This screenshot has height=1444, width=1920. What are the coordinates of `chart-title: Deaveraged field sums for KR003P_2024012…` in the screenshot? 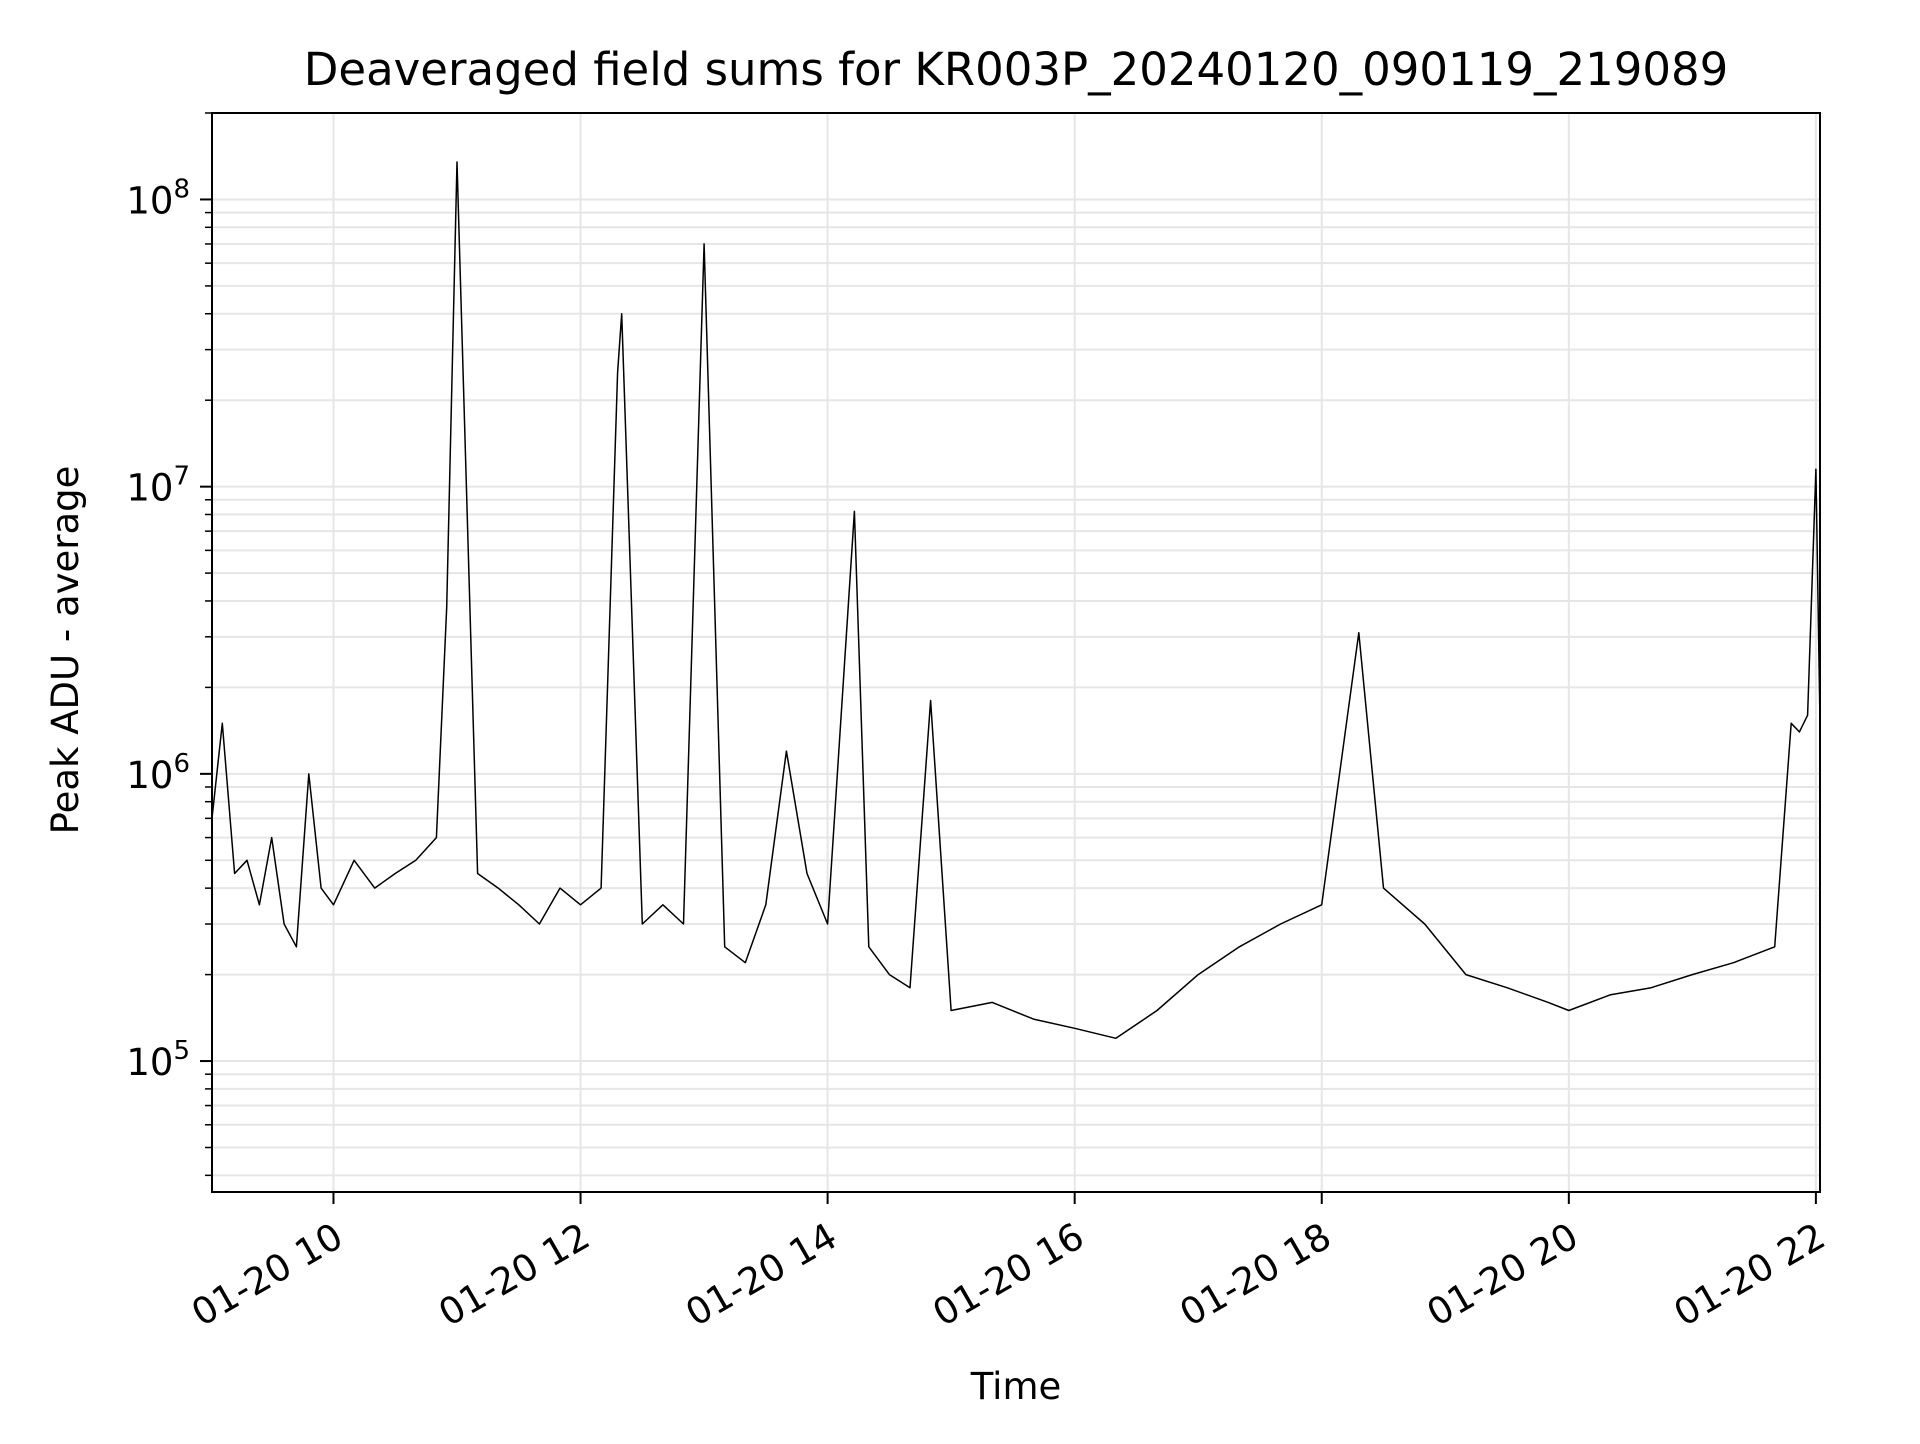 It's located at (1016, 69).